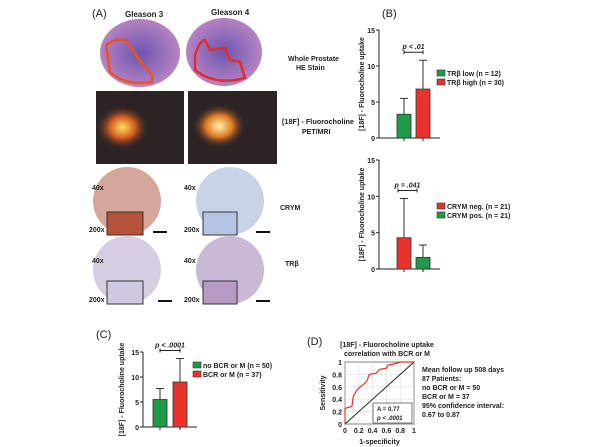  What do you see at coordinates (463, 370) in the screenshot?
I see `study-note: Mean follow up 508 days` at bounding box center [463, 370].